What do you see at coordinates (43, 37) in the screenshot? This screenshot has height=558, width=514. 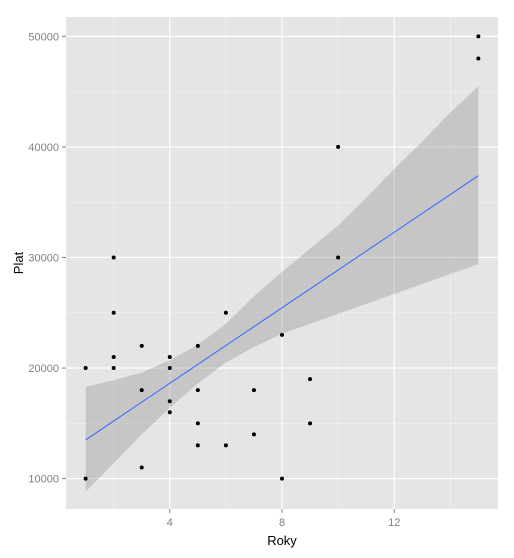 I see `y-tick-label: 50000` at bounding box center [43, 37].